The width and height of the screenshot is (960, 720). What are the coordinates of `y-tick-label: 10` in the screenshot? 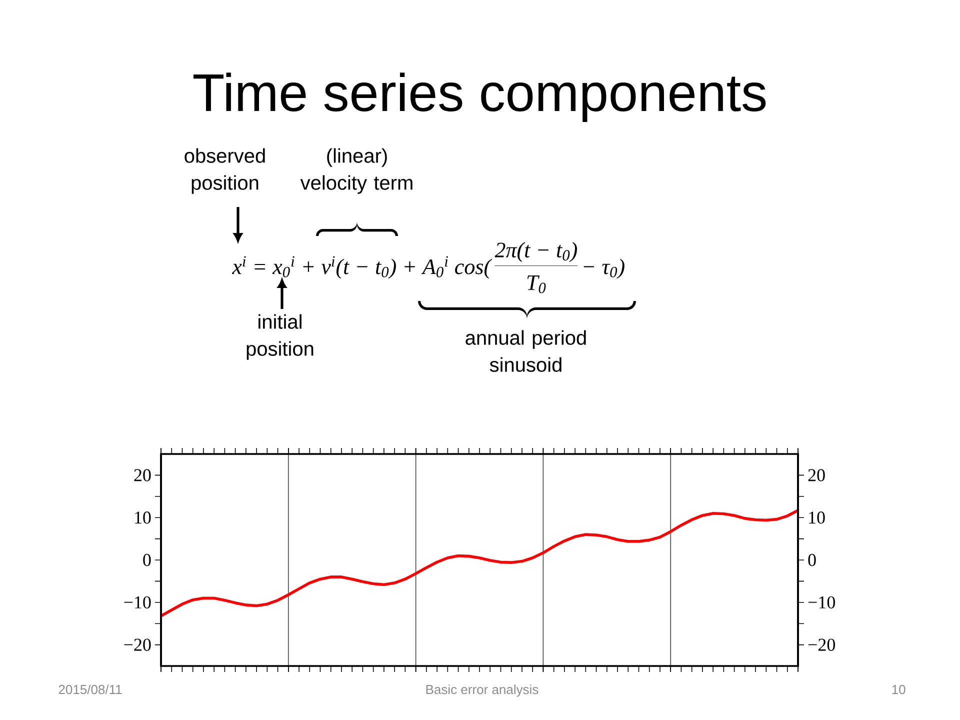 It's located at (143, 518).